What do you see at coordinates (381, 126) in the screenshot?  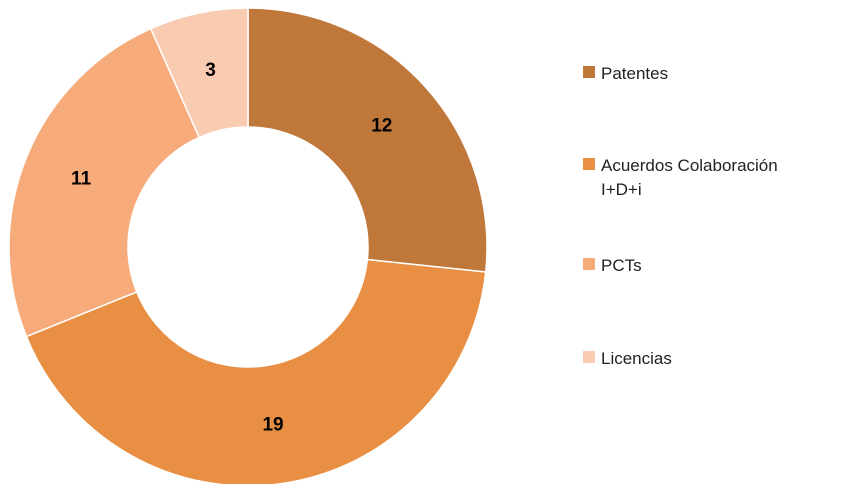 I see `data-label: 12` at bounding box center [381, 126].